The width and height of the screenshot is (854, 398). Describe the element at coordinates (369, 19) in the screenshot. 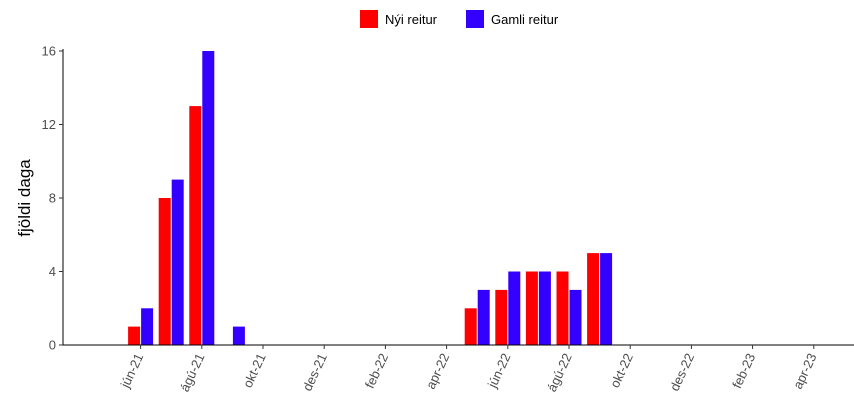

I see `legend-swatch-nyi-reitur` at that location.